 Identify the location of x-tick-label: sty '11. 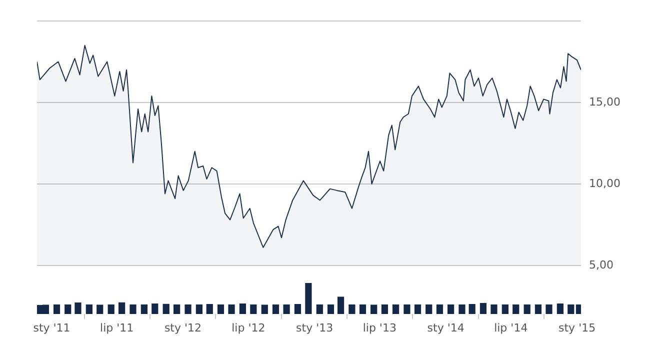
(51, 327).